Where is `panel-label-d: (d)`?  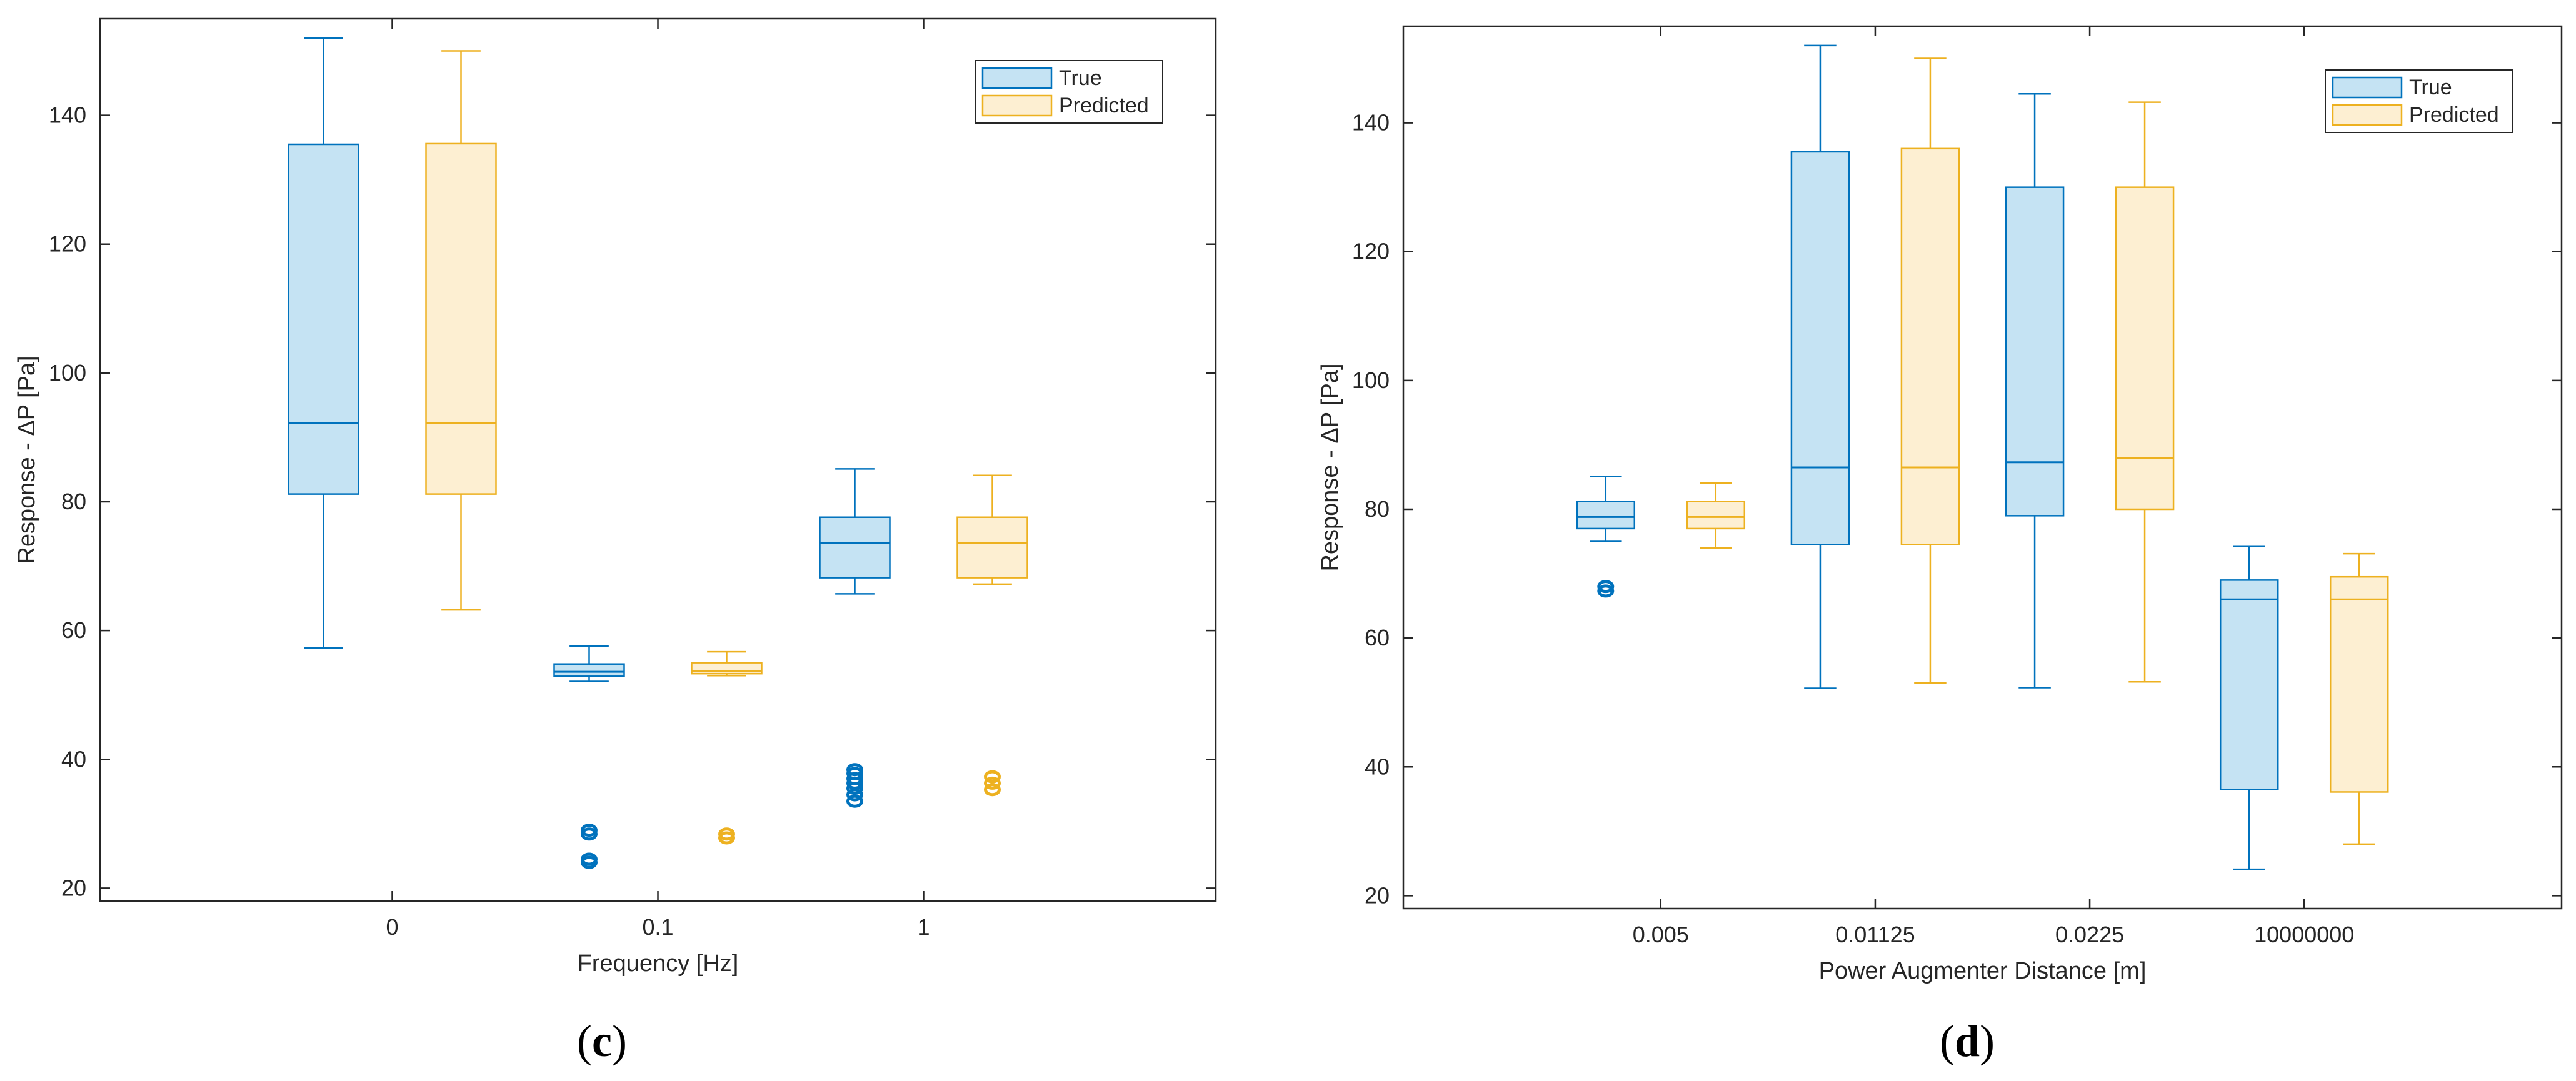 panel-label-d: (d) is located at coordinates (1967, 1041).